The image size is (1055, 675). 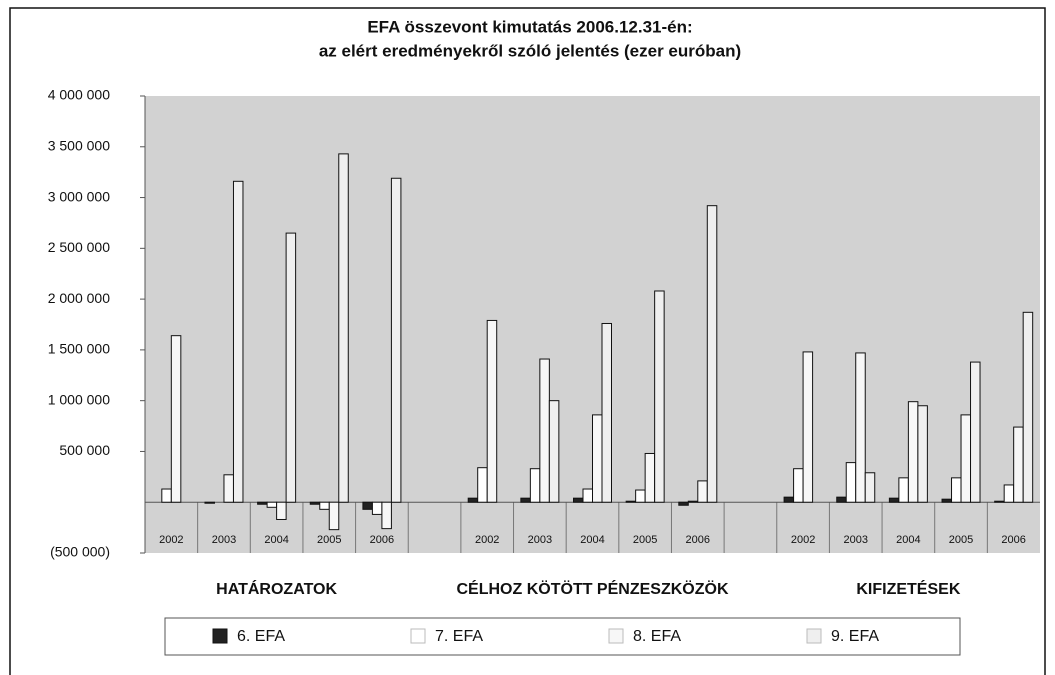 I want to click on y-tick-label: 500 000, so click(x=84, y=450).